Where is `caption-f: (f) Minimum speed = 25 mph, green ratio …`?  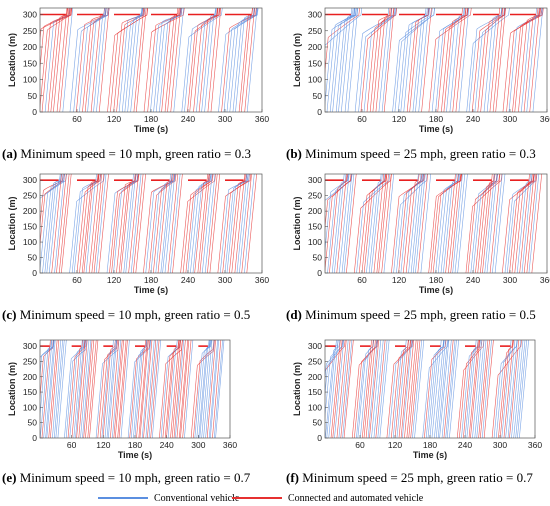 caption-f: (f) Minimum speed = 25 mph, green ratio … is located at coordinates (409, 477).